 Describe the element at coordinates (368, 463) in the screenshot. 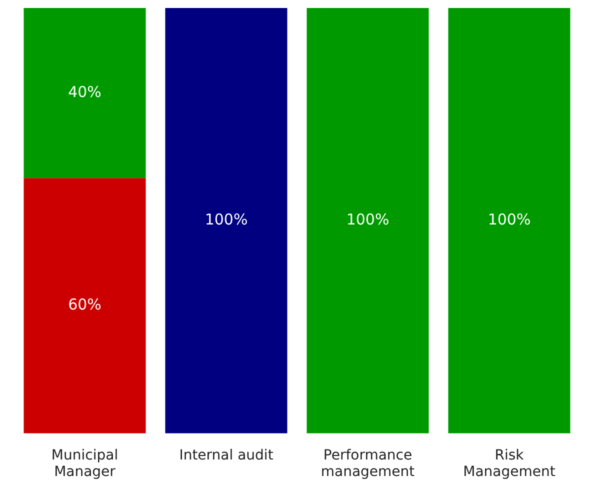

I see `x-tick-label: Performance management` at that location.